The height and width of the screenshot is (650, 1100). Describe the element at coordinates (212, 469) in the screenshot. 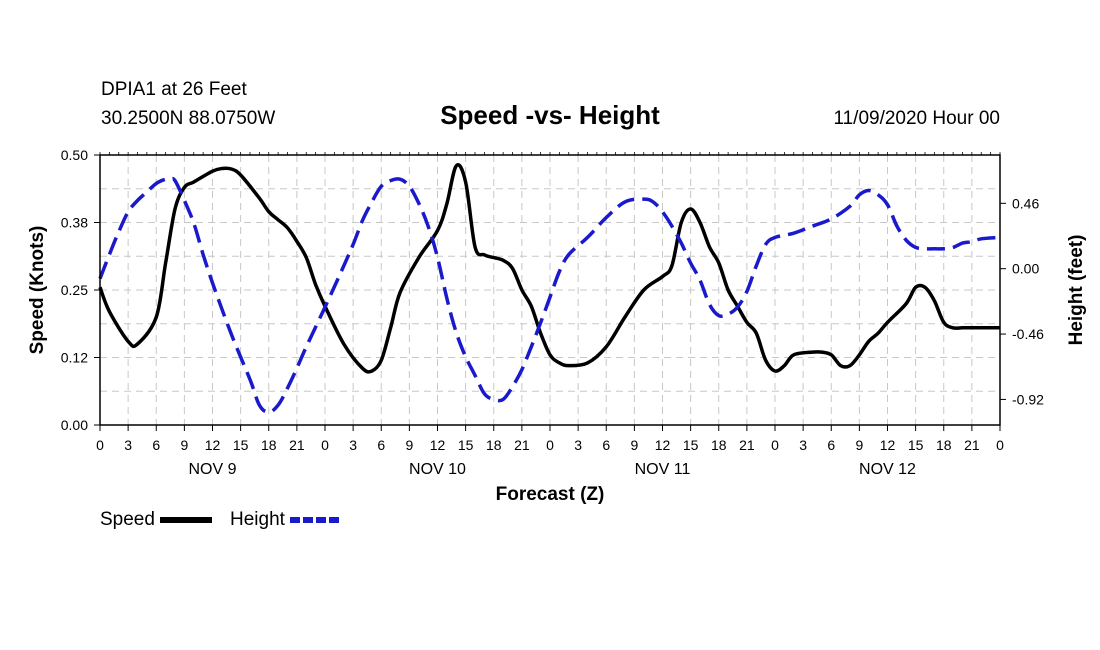

I see `day-label: NOV 9` at that location.